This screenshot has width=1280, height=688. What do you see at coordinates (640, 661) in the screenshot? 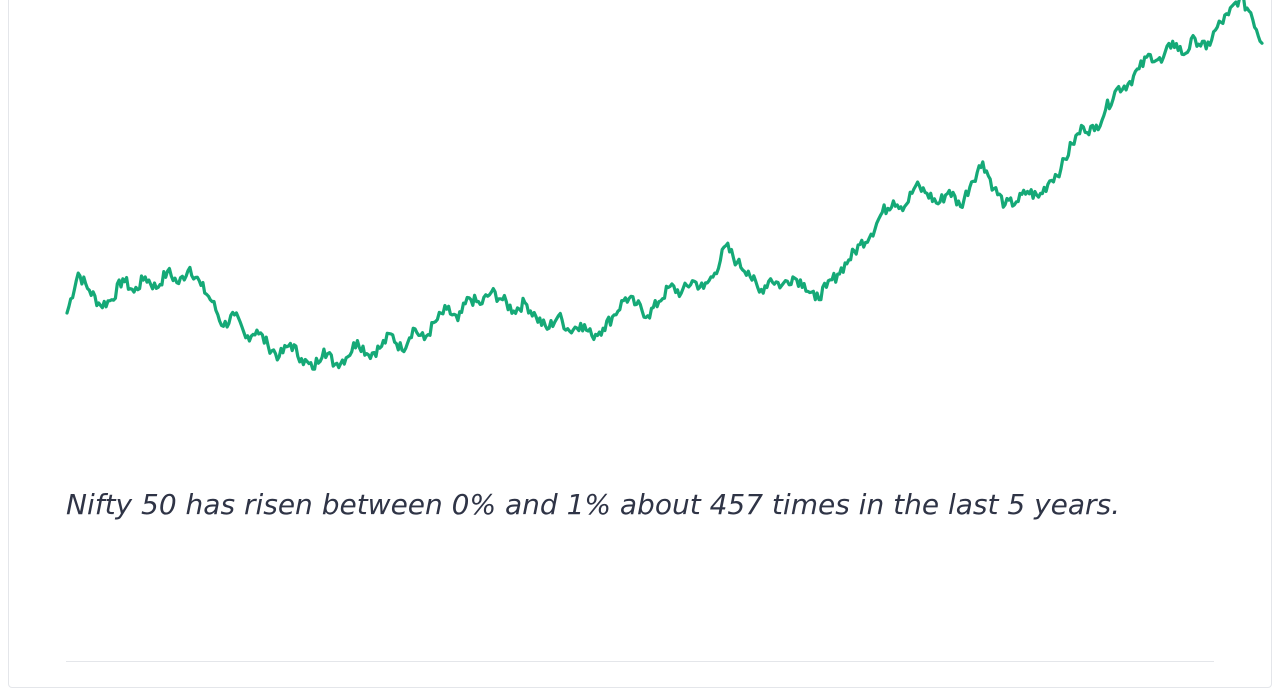
I see `divider` at bounding box center [640, 661].